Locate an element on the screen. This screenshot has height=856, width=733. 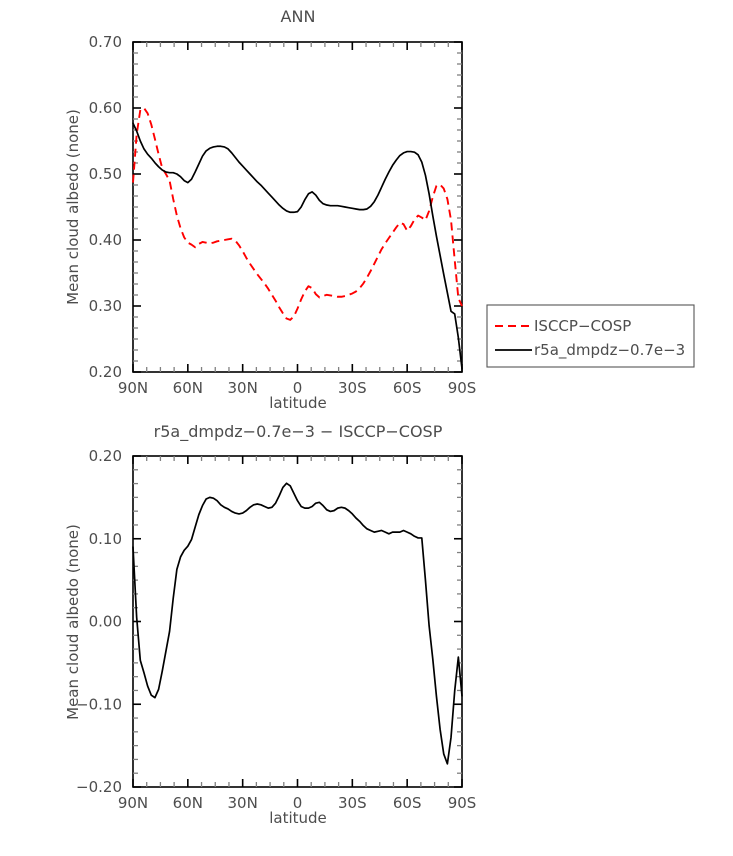
series-isccp-cosp-top is located at coordinates (297, 214).